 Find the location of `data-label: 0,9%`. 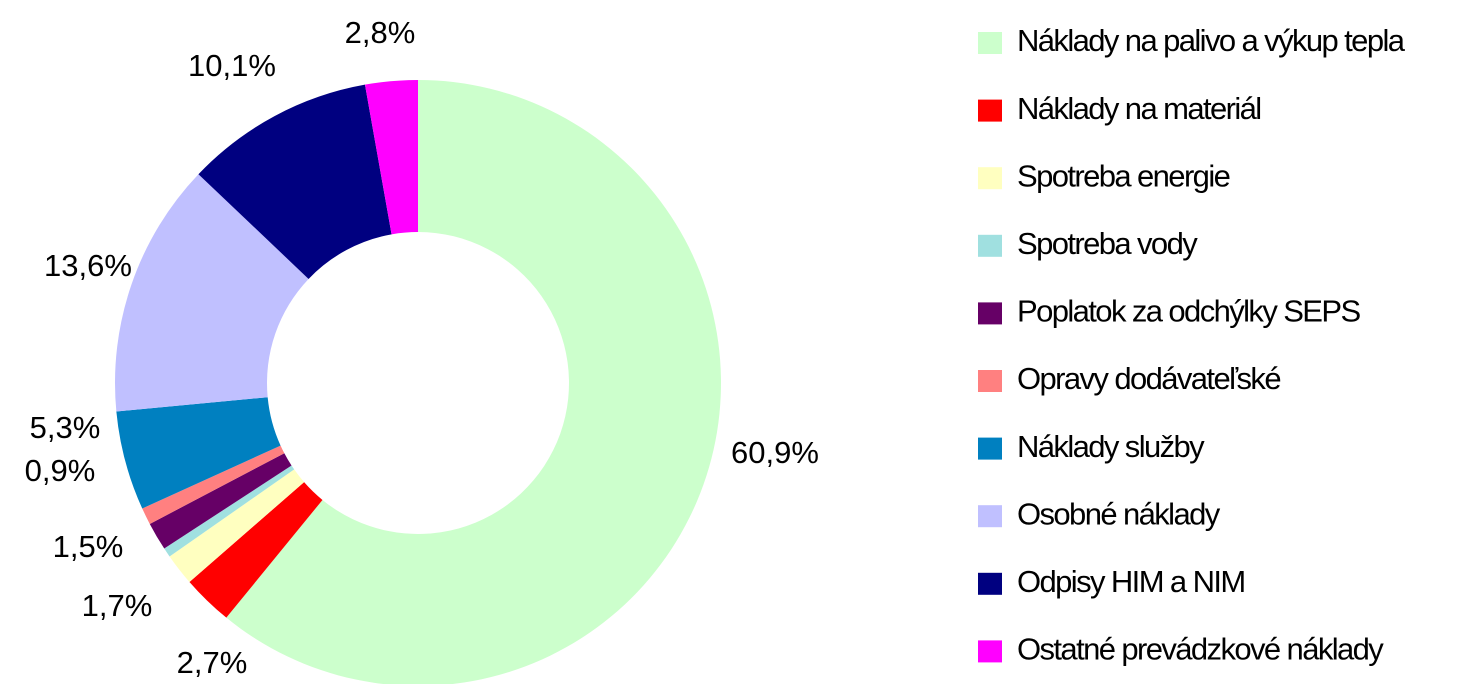

data-label: 0,9% is located at coordinates (60, 470).